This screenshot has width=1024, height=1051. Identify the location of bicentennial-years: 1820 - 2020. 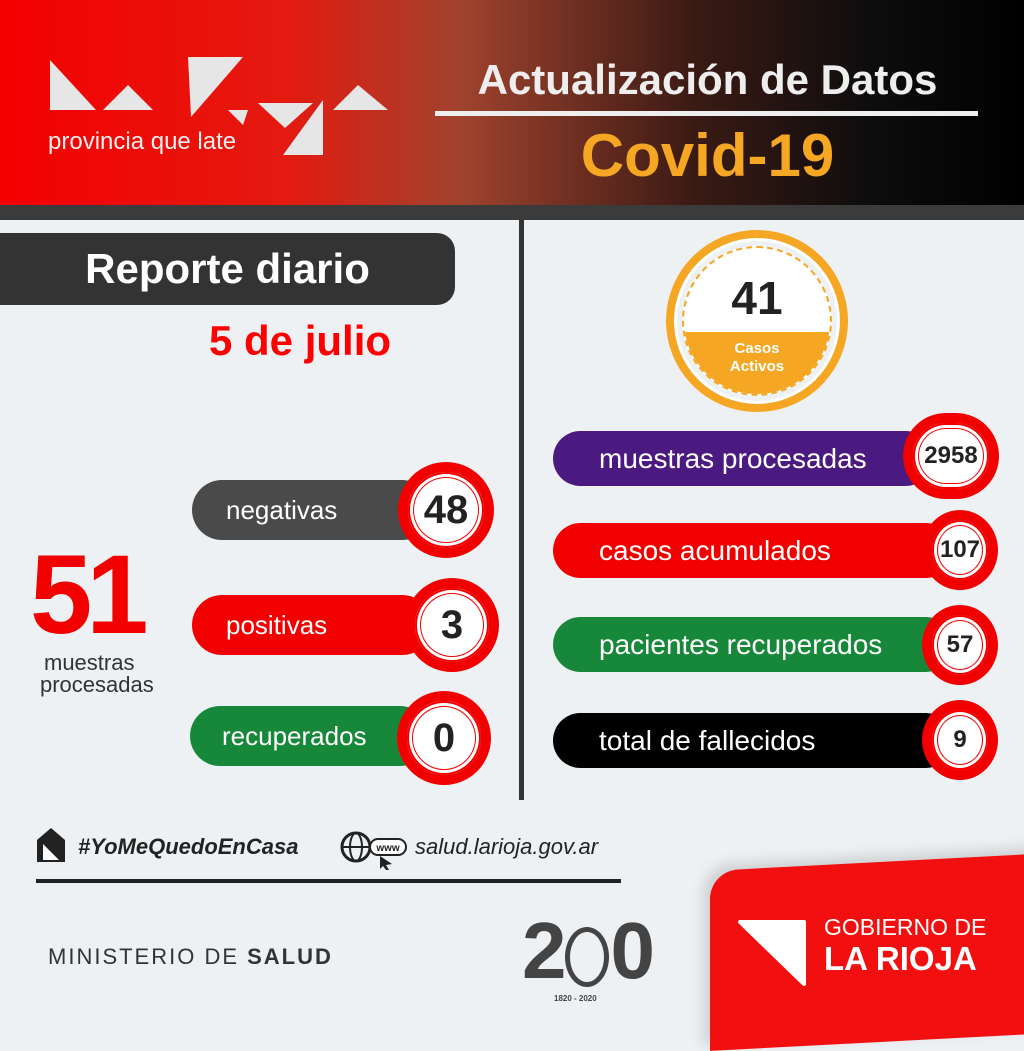
(575, 998).